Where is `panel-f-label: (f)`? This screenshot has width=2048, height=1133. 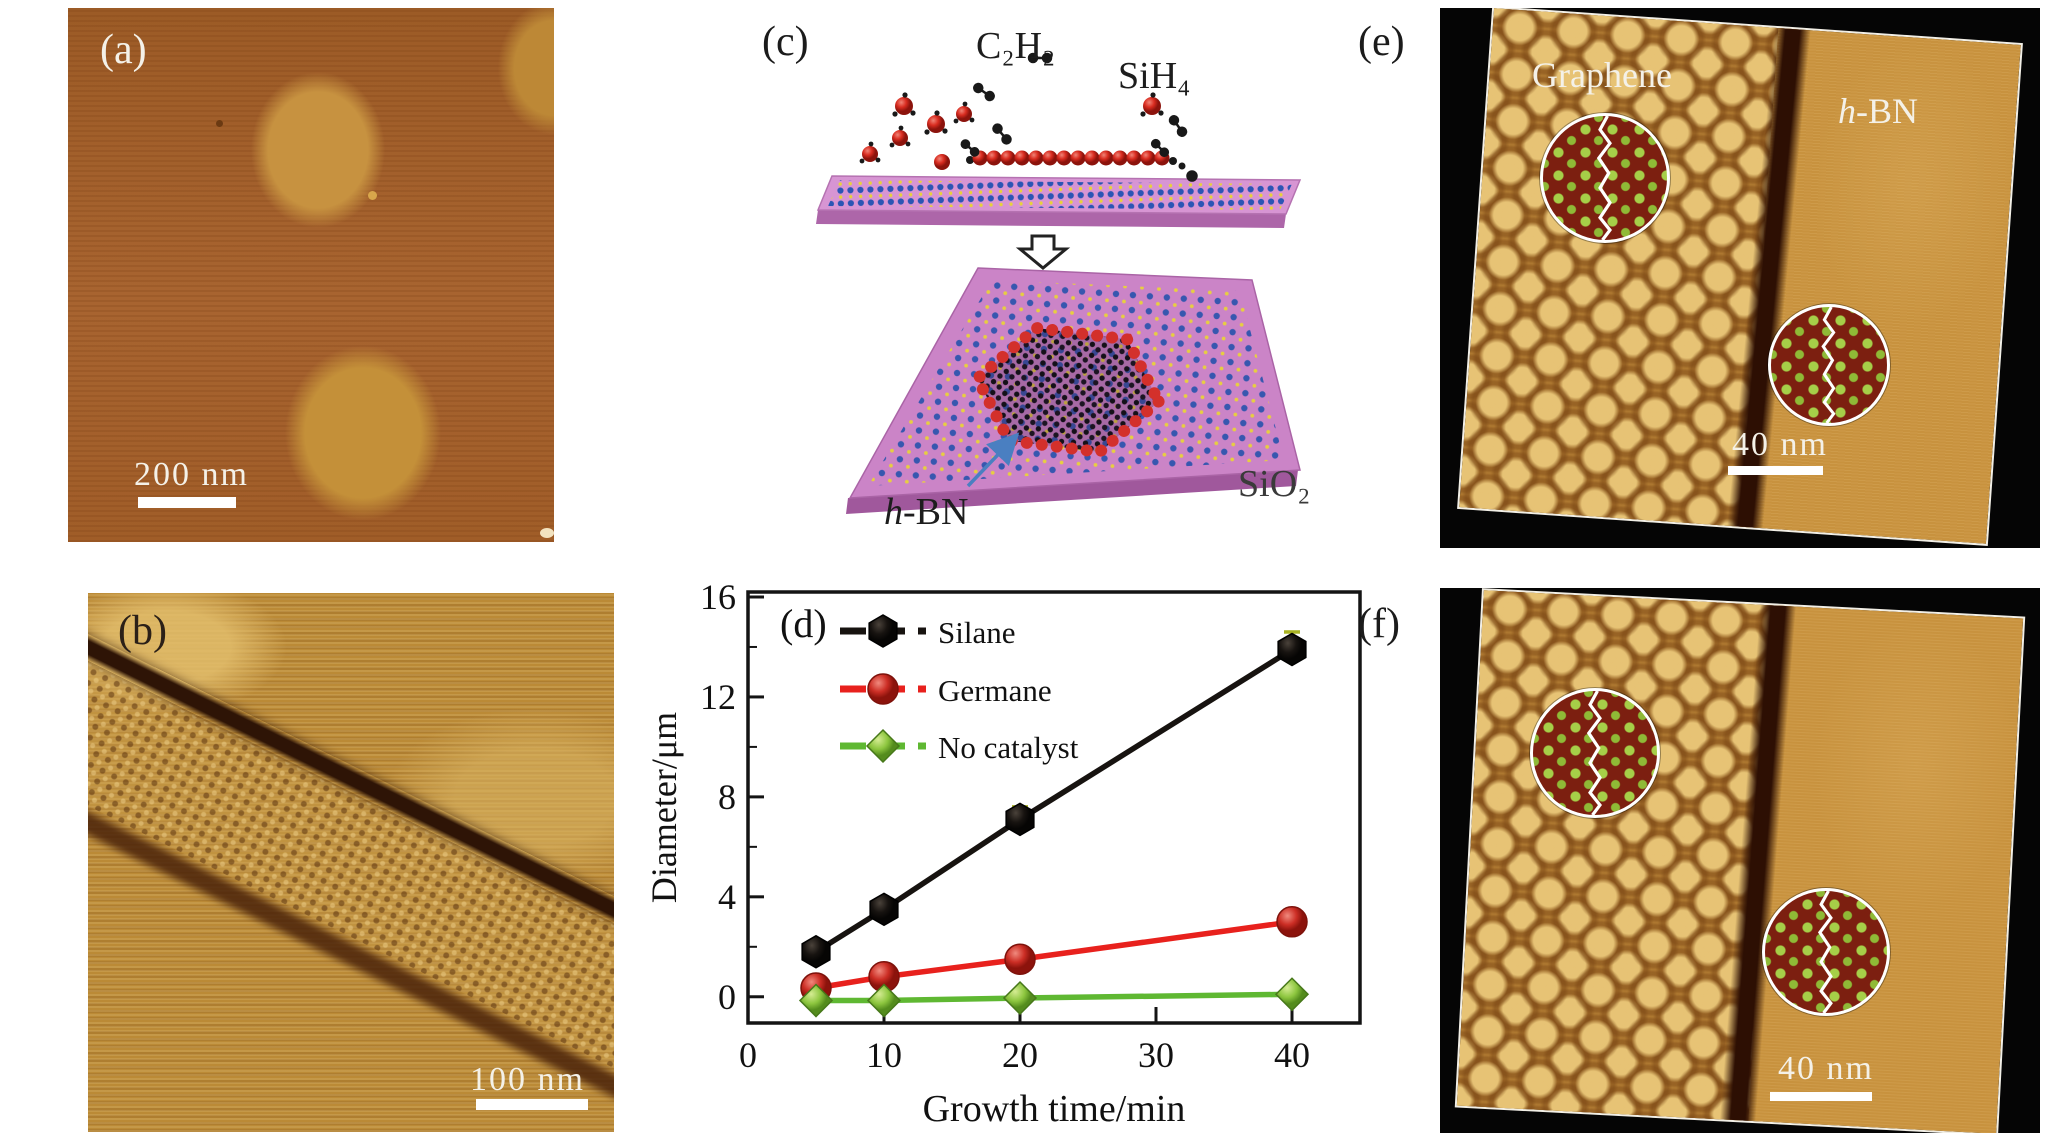 panel-f-label: (f) is located at coordinates (1379, 624).